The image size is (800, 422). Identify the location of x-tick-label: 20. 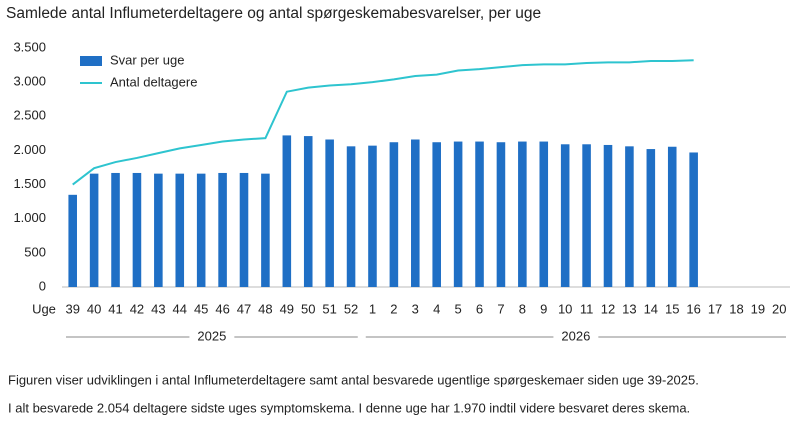
(779, 308).